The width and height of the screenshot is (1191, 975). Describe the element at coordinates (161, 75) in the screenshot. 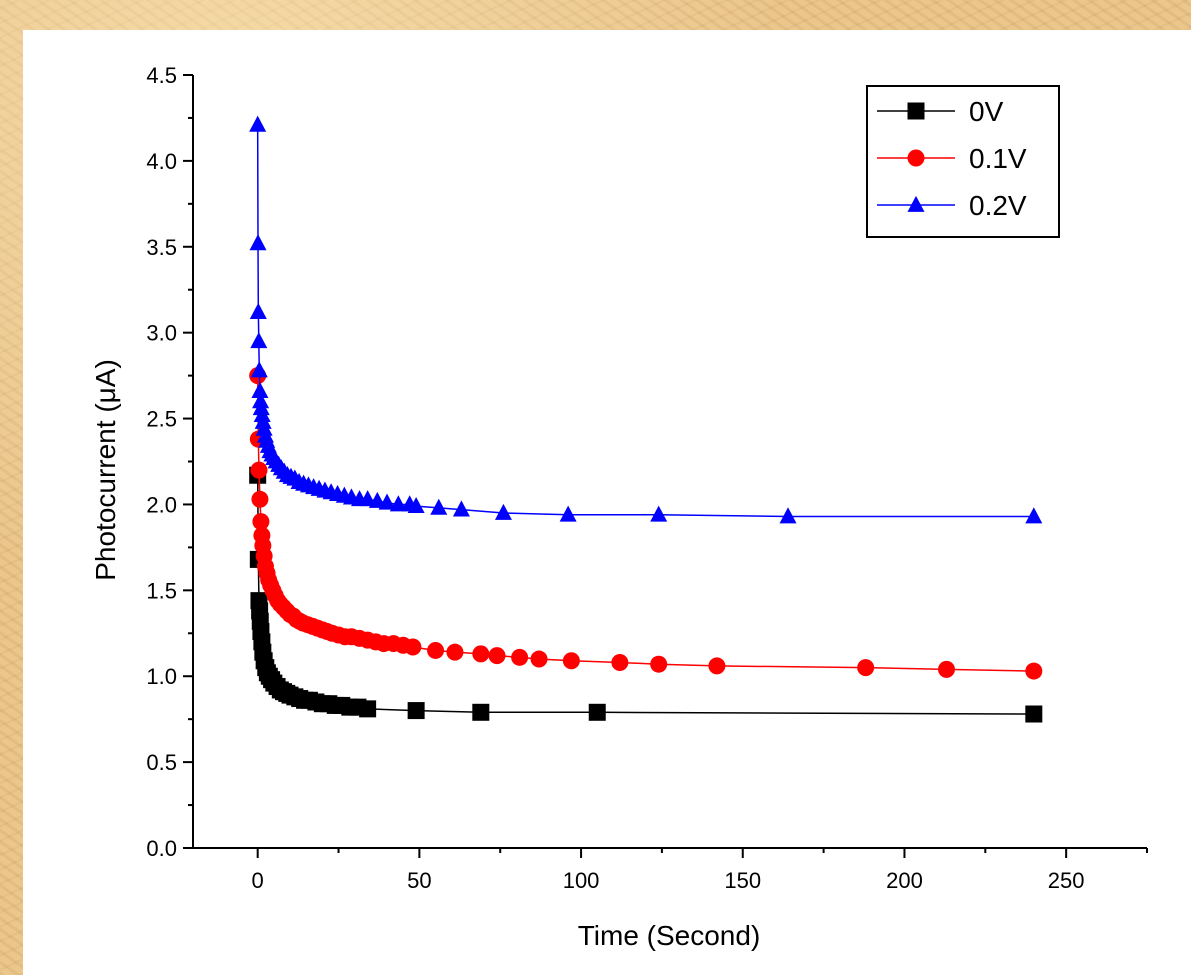

I see `y-tick-label: 4.5` at that location.